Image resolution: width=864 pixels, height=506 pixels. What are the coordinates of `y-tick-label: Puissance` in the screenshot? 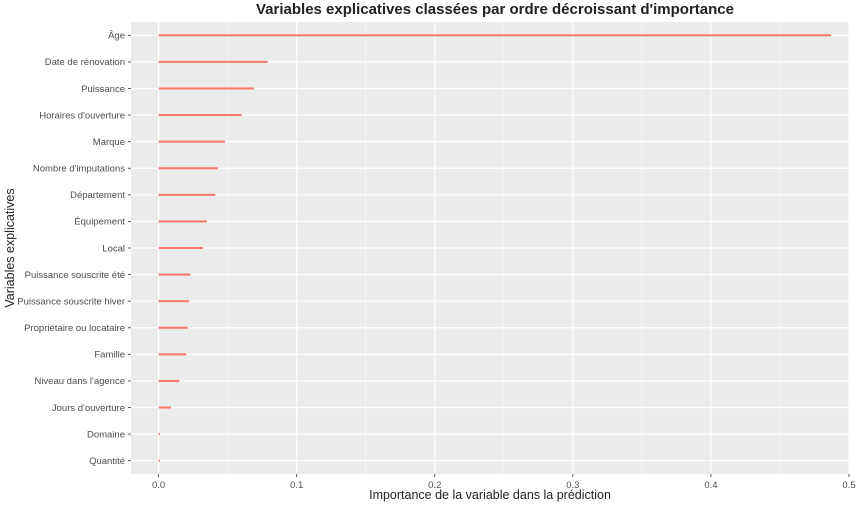 It's located at (103, 89).